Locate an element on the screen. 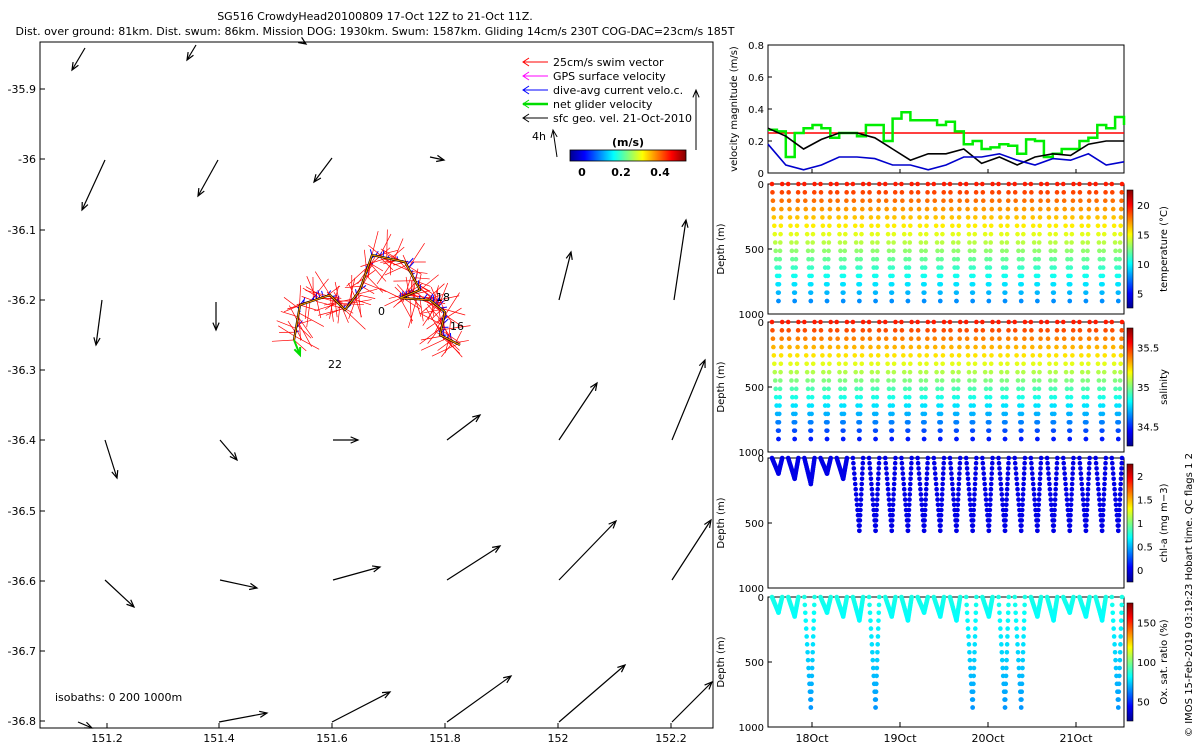 The height and width of the screenshot is (750, 1200). legend-label: GPS surface velocity is located at coordinates (609, 76).